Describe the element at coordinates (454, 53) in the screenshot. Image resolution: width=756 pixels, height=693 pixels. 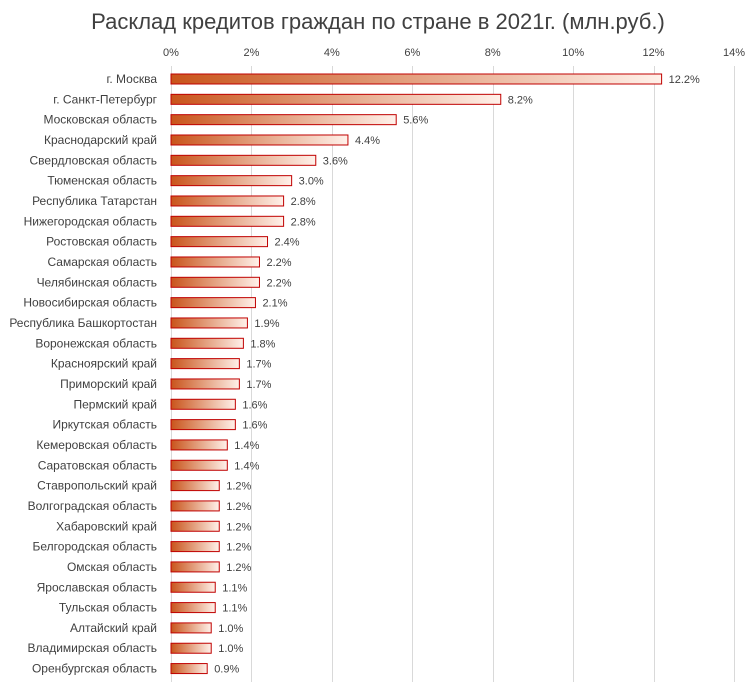
I see `x-axis-ticks: 0% 2% 4% 6% 8% 10% 12% 14%` at that location.